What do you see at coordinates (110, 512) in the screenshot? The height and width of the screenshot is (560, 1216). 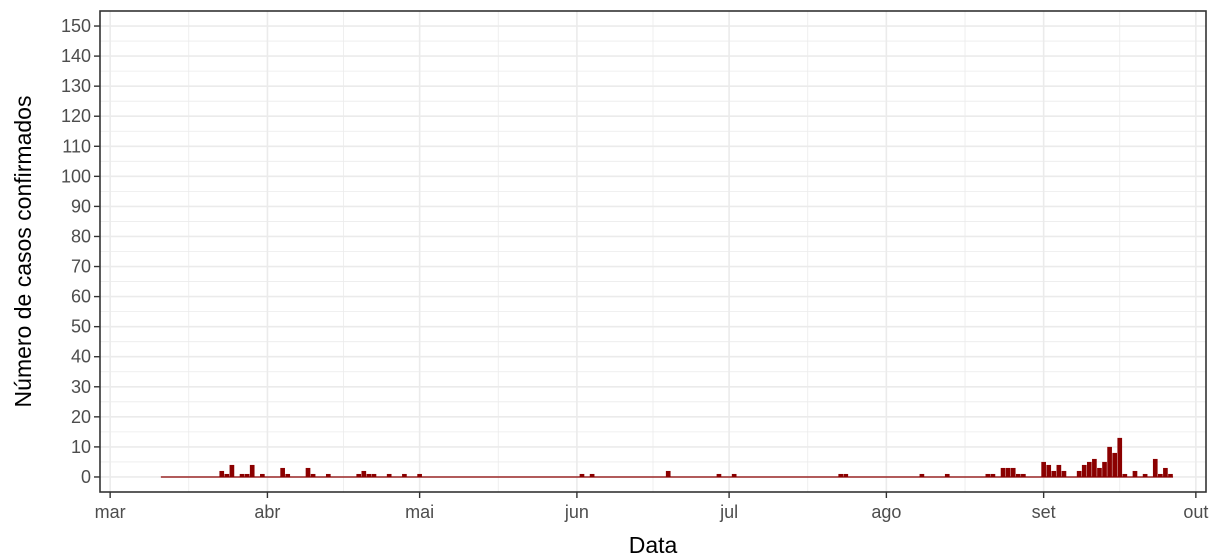 I see `x-tick-label: mar` at bounding box center [110, 512].